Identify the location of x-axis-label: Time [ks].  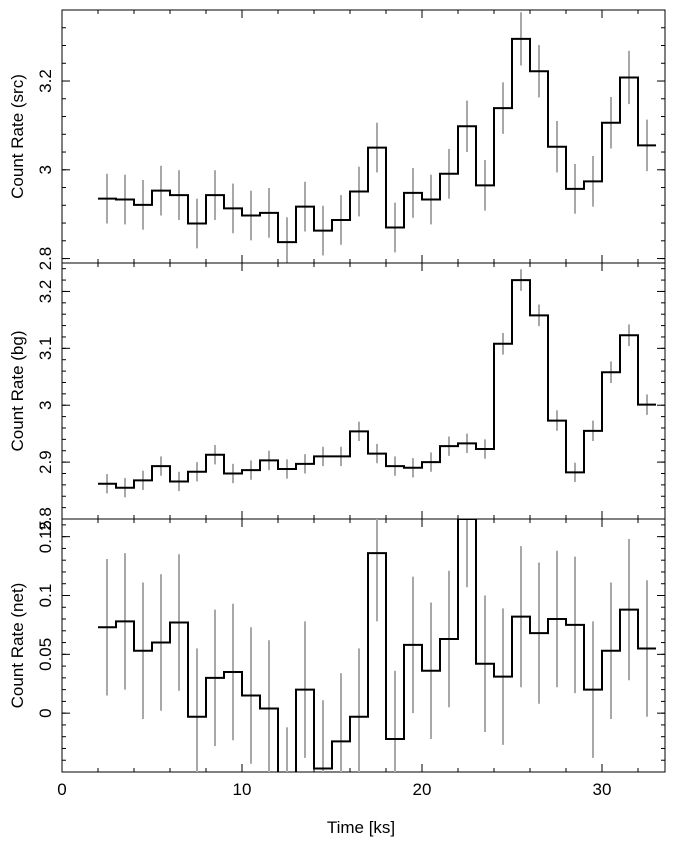
(361, 827).